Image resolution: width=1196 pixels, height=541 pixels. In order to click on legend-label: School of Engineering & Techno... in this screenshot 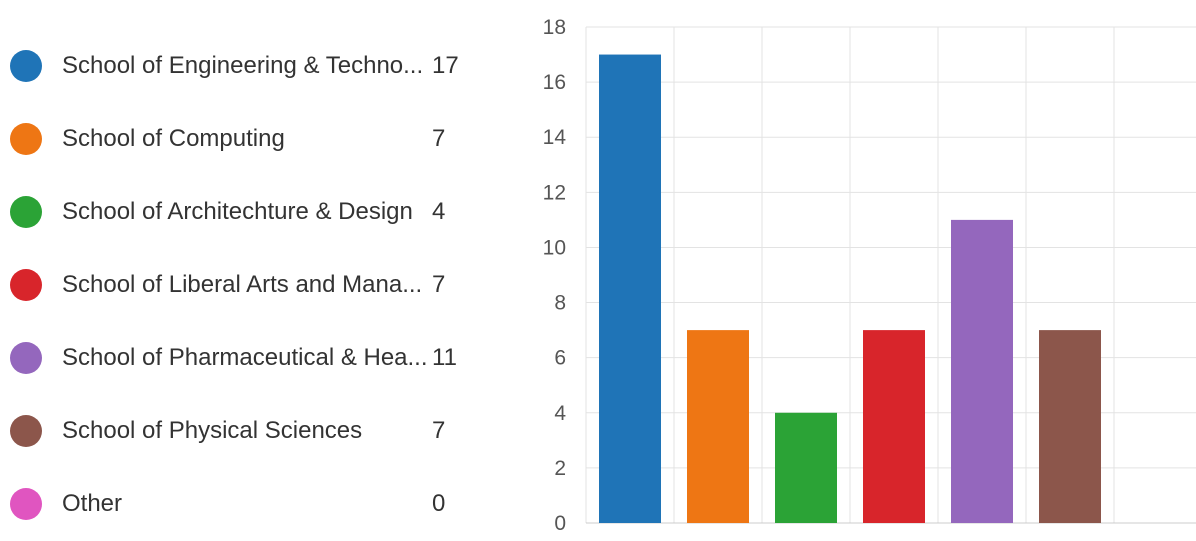, I will do `click(243, 65)`.